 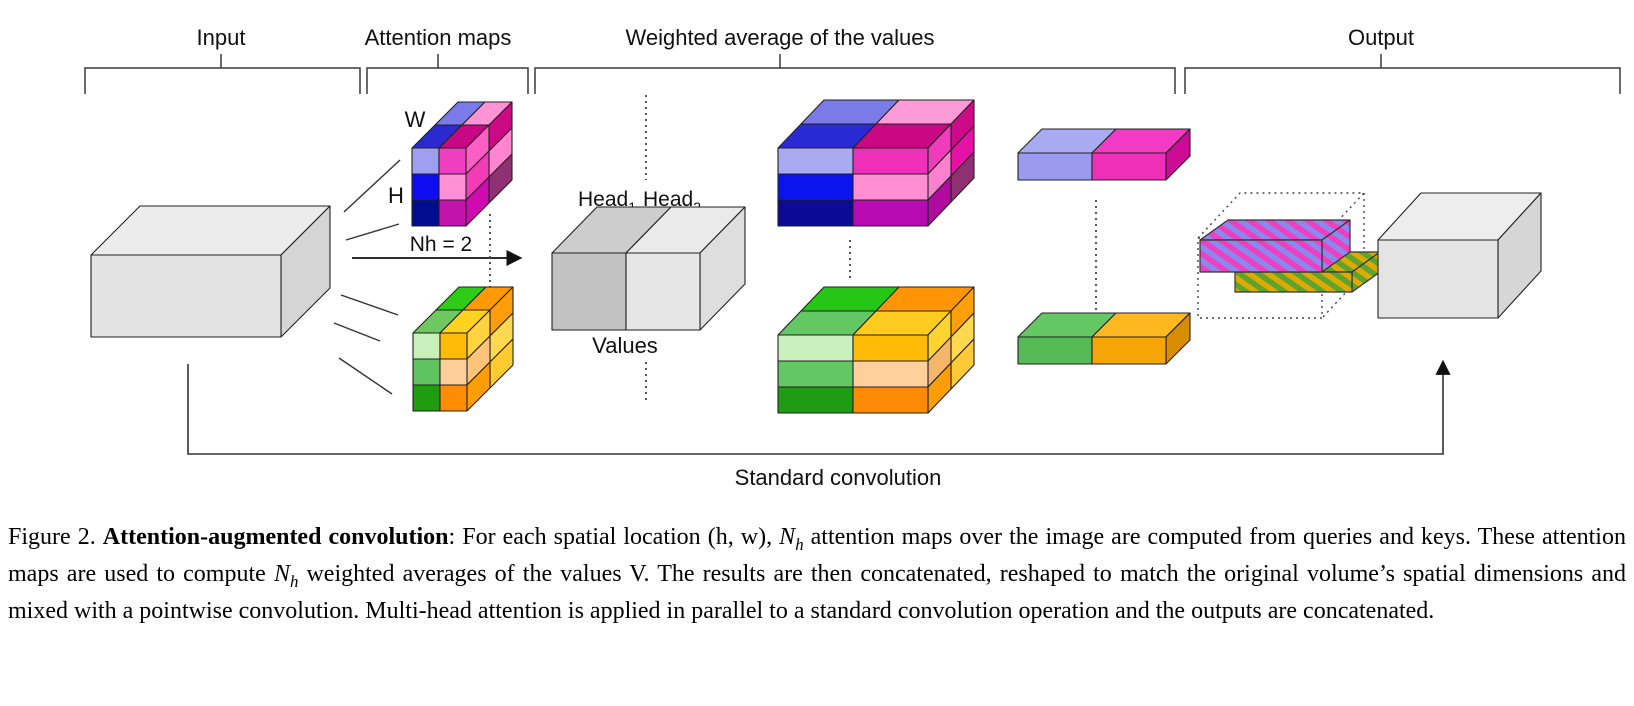 What do you see at coordinates (438, 37) in the screenshot?
I see `attention-maps-region-label: Attention maps` at bounding box center [438, 37].